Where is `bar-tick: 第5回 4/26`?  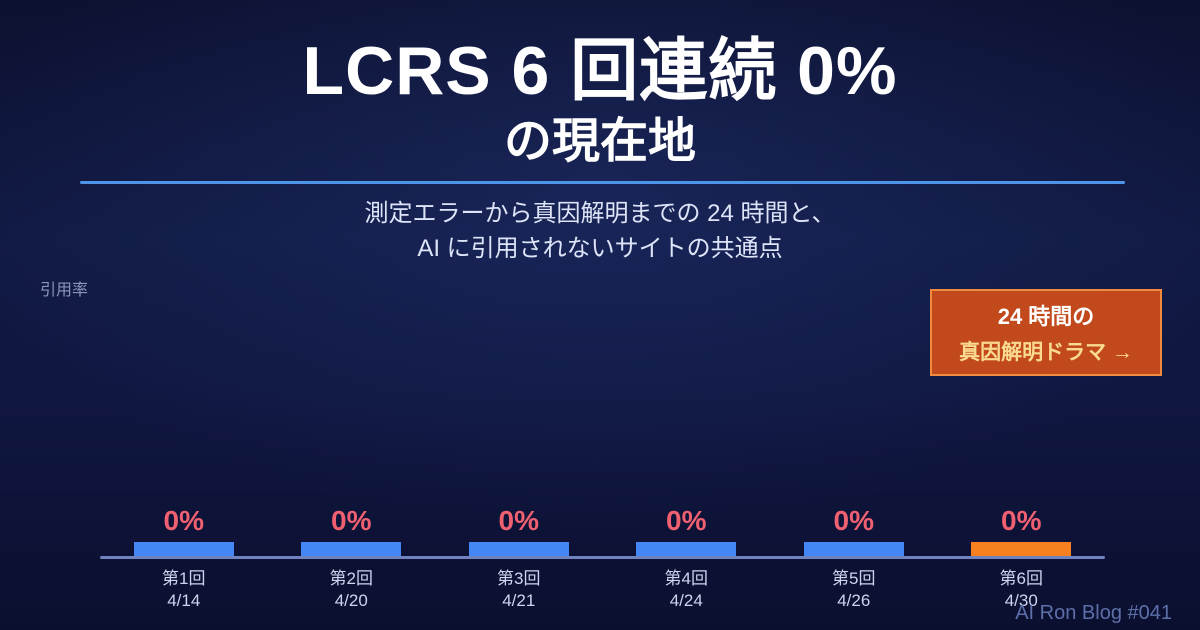
bar-tick: 第5回 4/26 is located at coordinates (854, 590).